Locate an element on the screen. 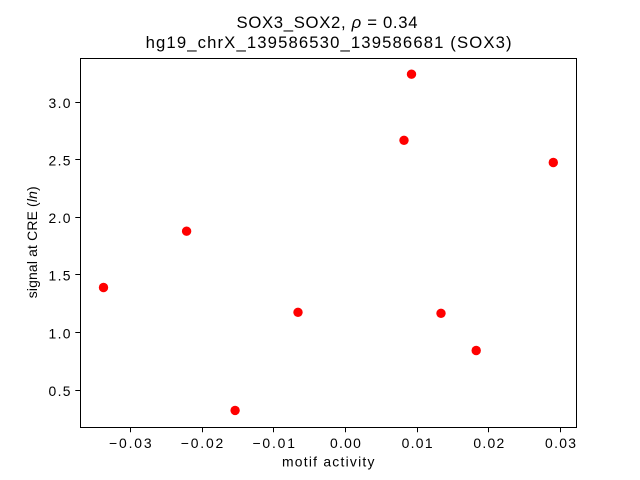  svg-text: 0.03 is located at coordinates (560, 443).